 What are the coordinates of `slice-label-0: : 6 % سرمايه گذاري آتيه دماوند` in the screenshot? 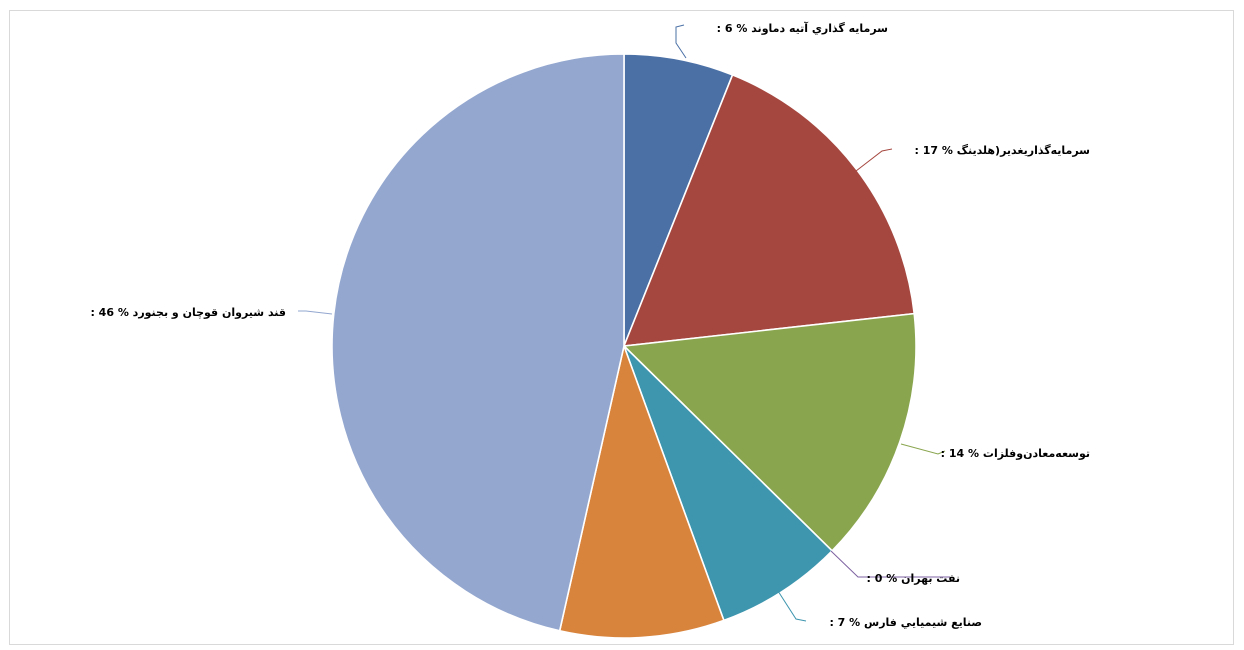 It's located at (802, 28).